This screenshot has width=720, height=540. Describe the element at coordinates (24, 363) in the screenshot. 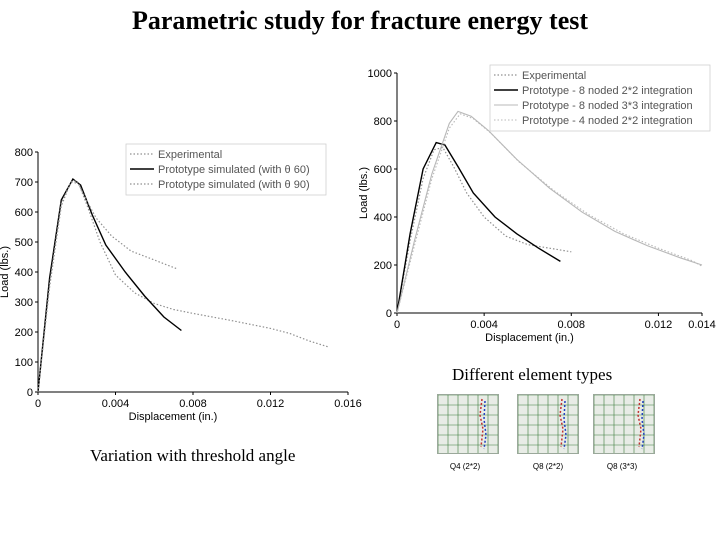

I see `y-tick-label: 100` at that location.